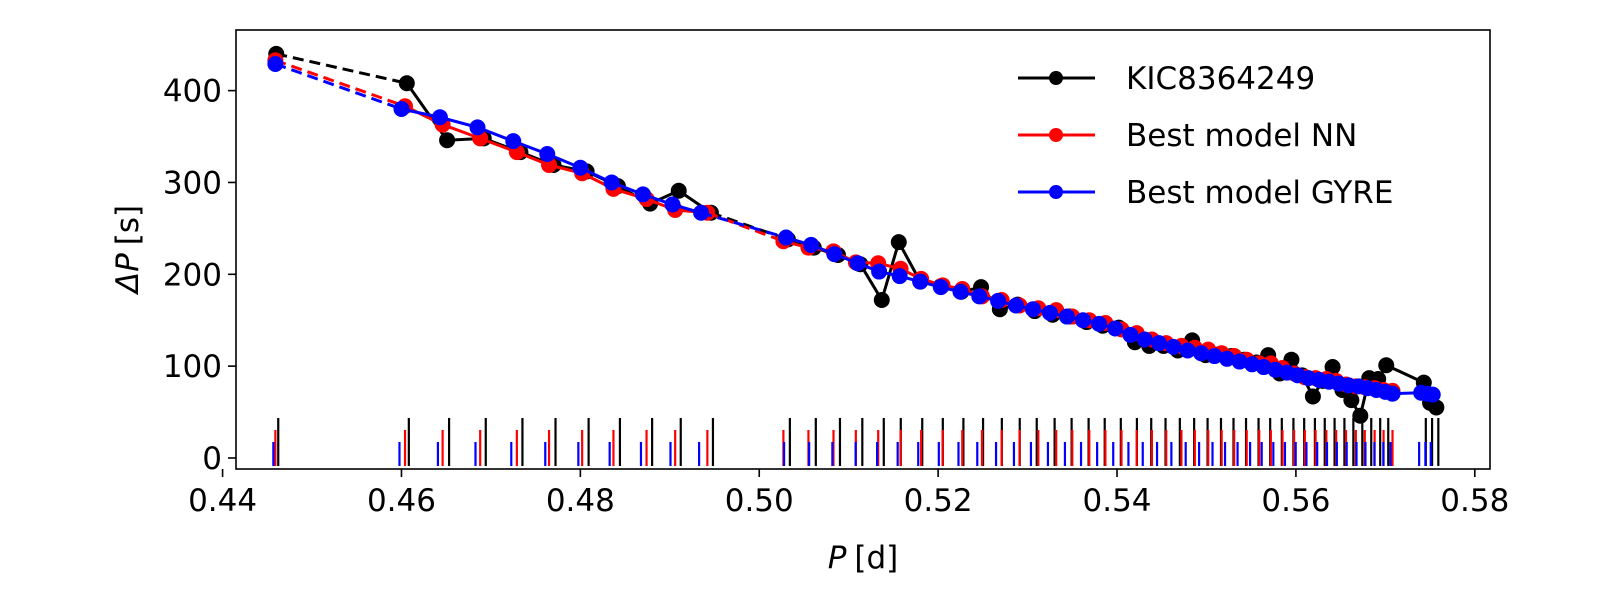 The image size is (1600, 600). Describe the element at coordinates (1295, 501) in the screenshot. I see `x-tick-label: 0.56` at that location.